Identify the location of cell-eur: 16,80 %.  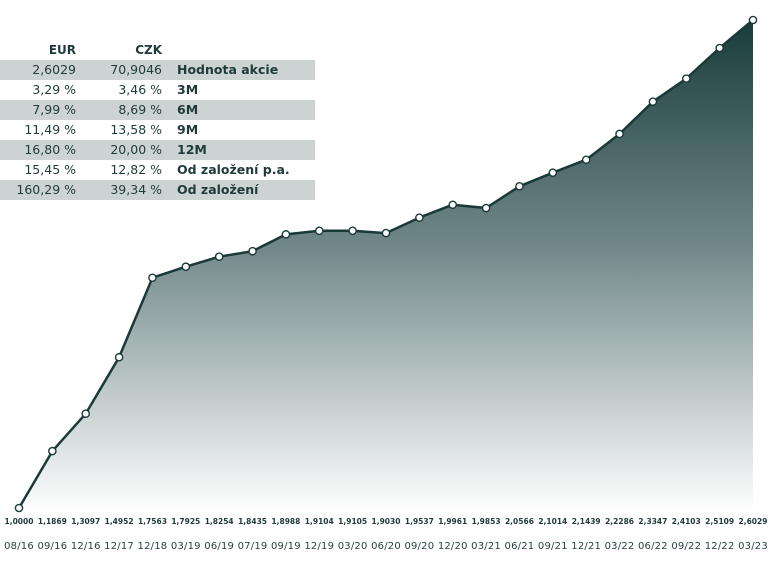
(41, 150).